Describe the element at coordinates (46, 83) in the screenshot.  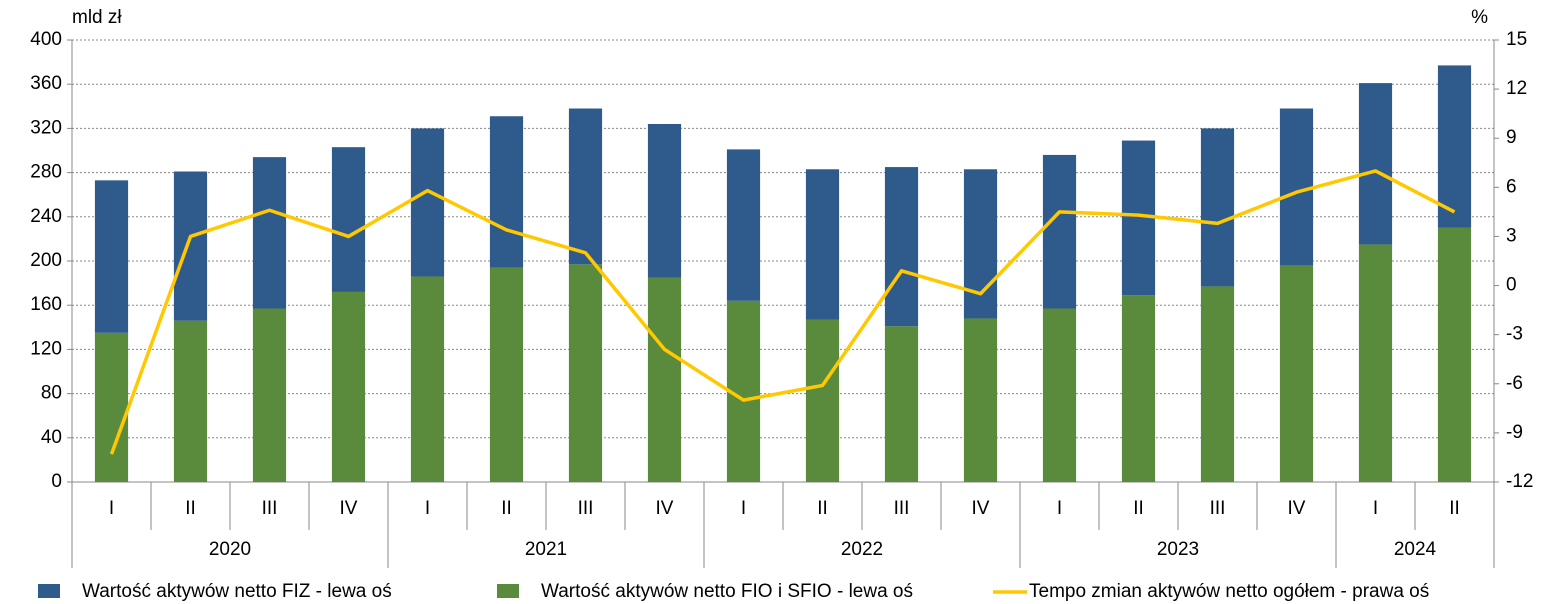
I see `y-tick-label: 360` at that location.